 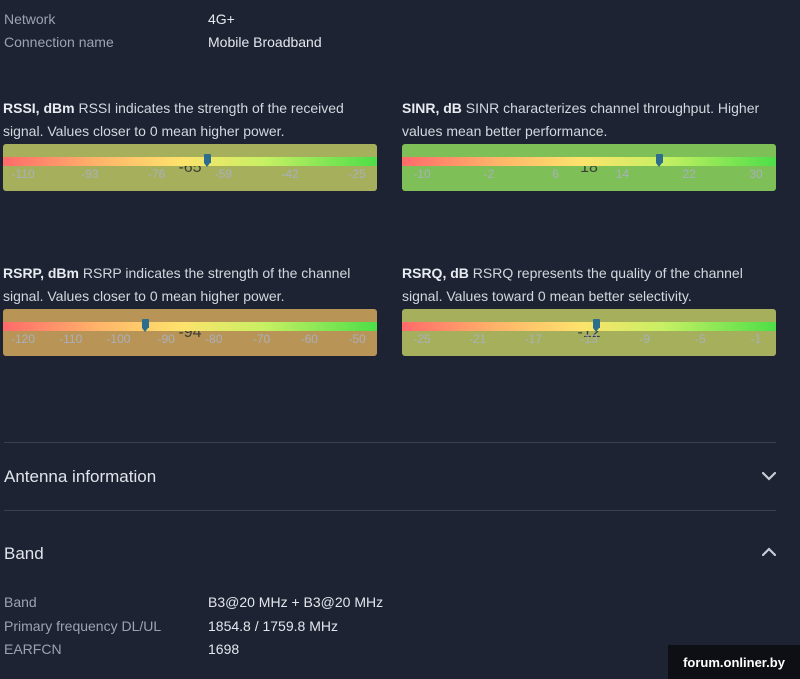 What do you see at coordinates (221, 19) in the screenshot?
I see `network-value: 4G+` at bounding box center [221, 19].